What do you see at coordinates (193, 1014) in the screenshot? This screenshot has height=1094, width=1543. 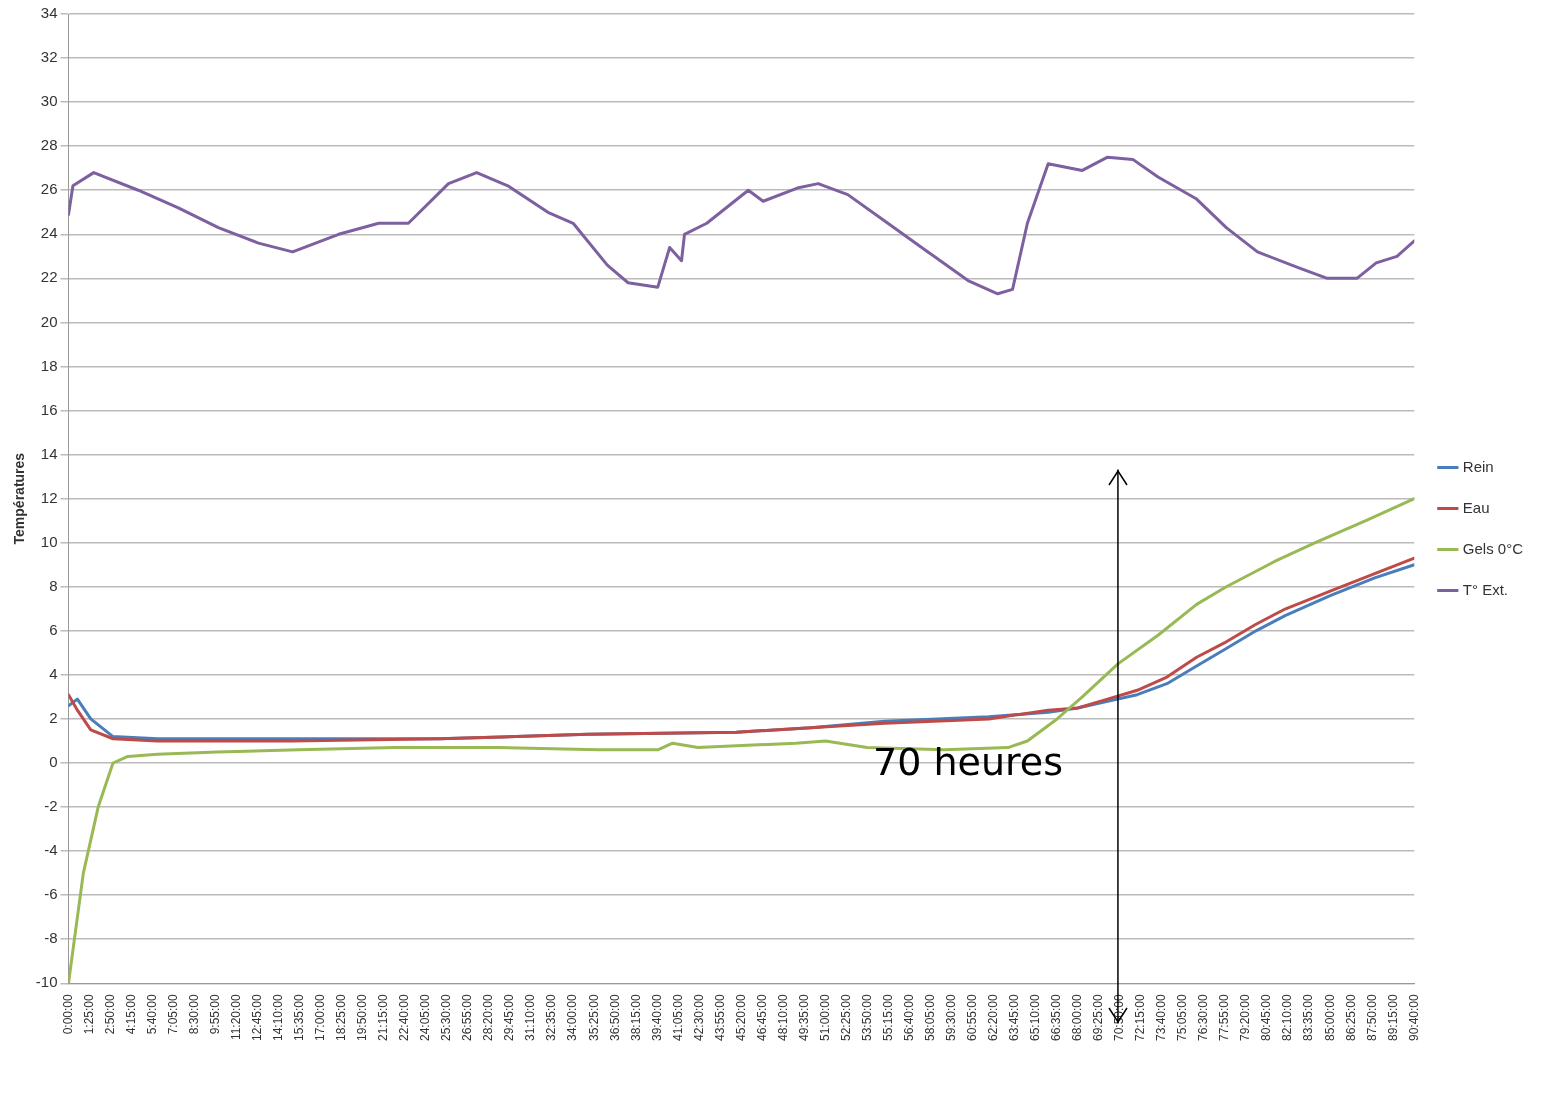 I see `x-tick-label: 8:30:00` at bounding box center [193, 1014].